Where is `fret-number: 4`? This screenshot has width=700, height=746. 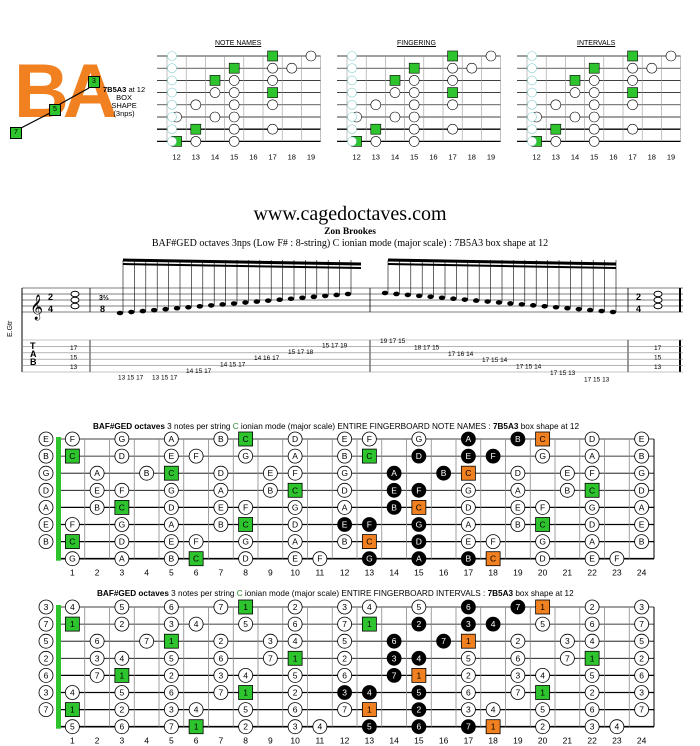
fret-number: 4 is located at coordinates (146, 573).